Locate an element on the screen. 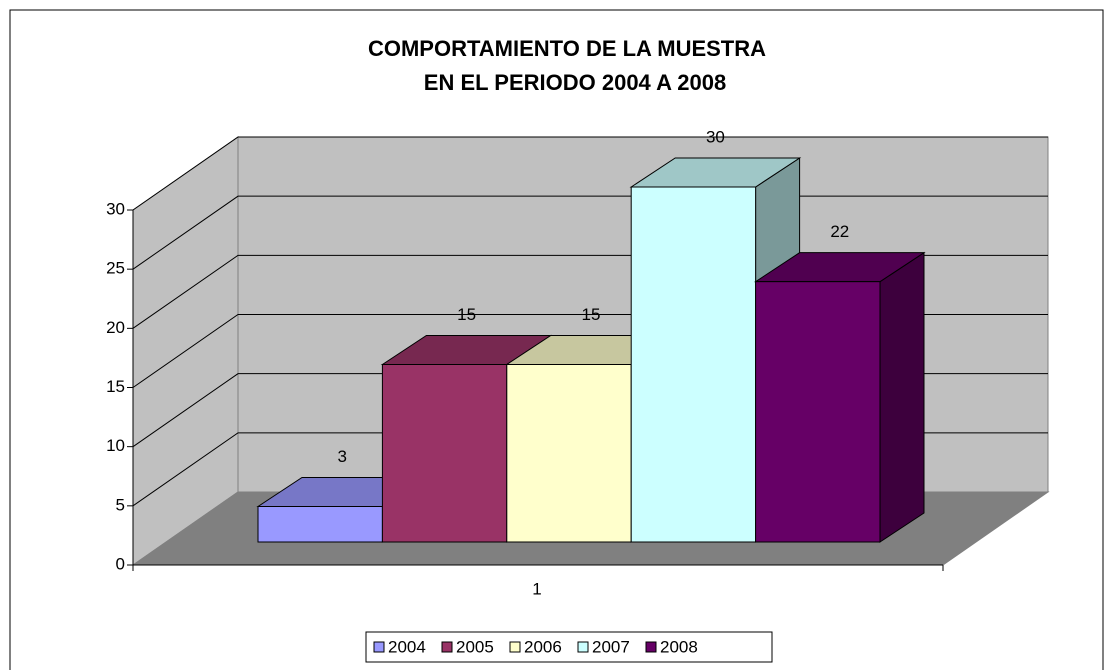  chart-title: COMPORTAMIENTO DE LA MUESTRA is located at coordinates (567, 48).